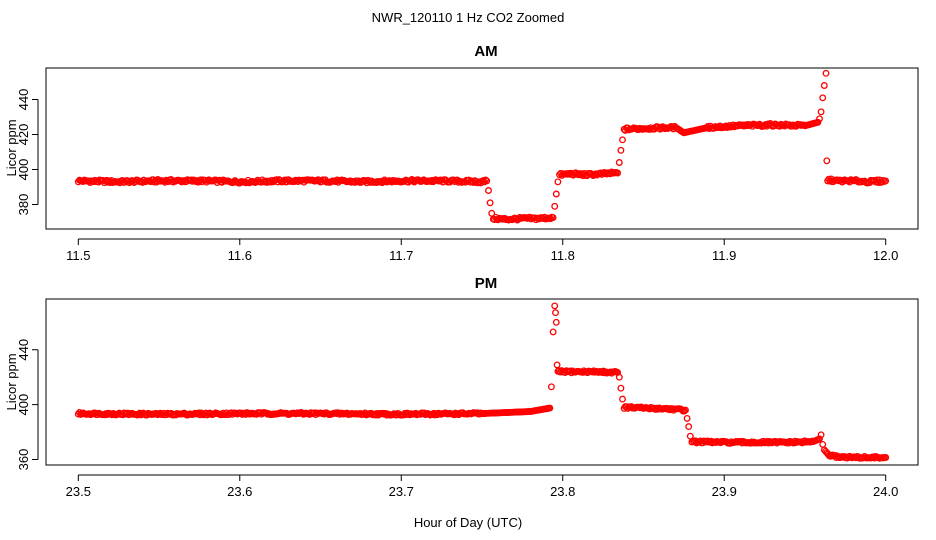 This screenshot has width=936, height=540. What do you see at coordinates (562, 491) in the screenshot?
I see `pm-x-tick-label: 23.8` at bounding box center [562, 491].